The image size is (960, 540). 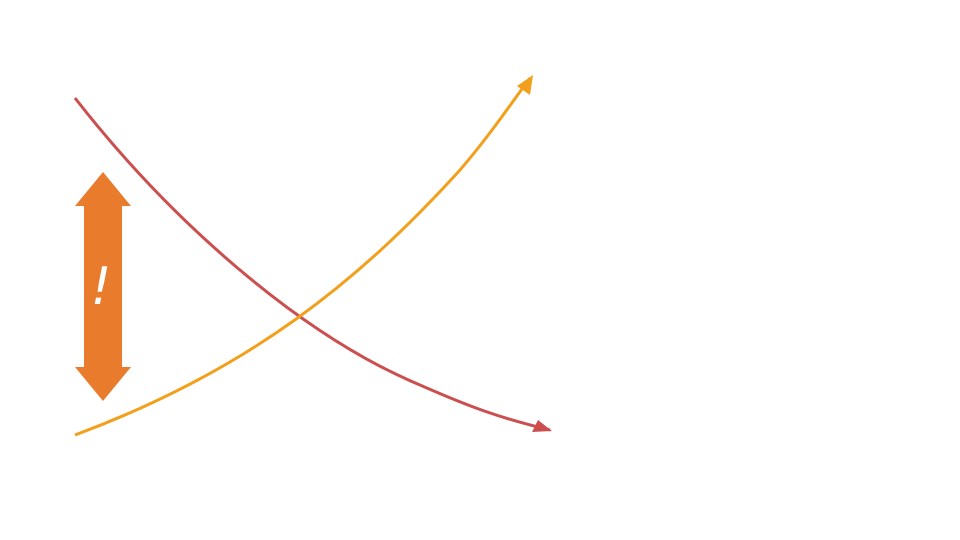 I want to click on callout-label: !, so click(x=101, y=287).